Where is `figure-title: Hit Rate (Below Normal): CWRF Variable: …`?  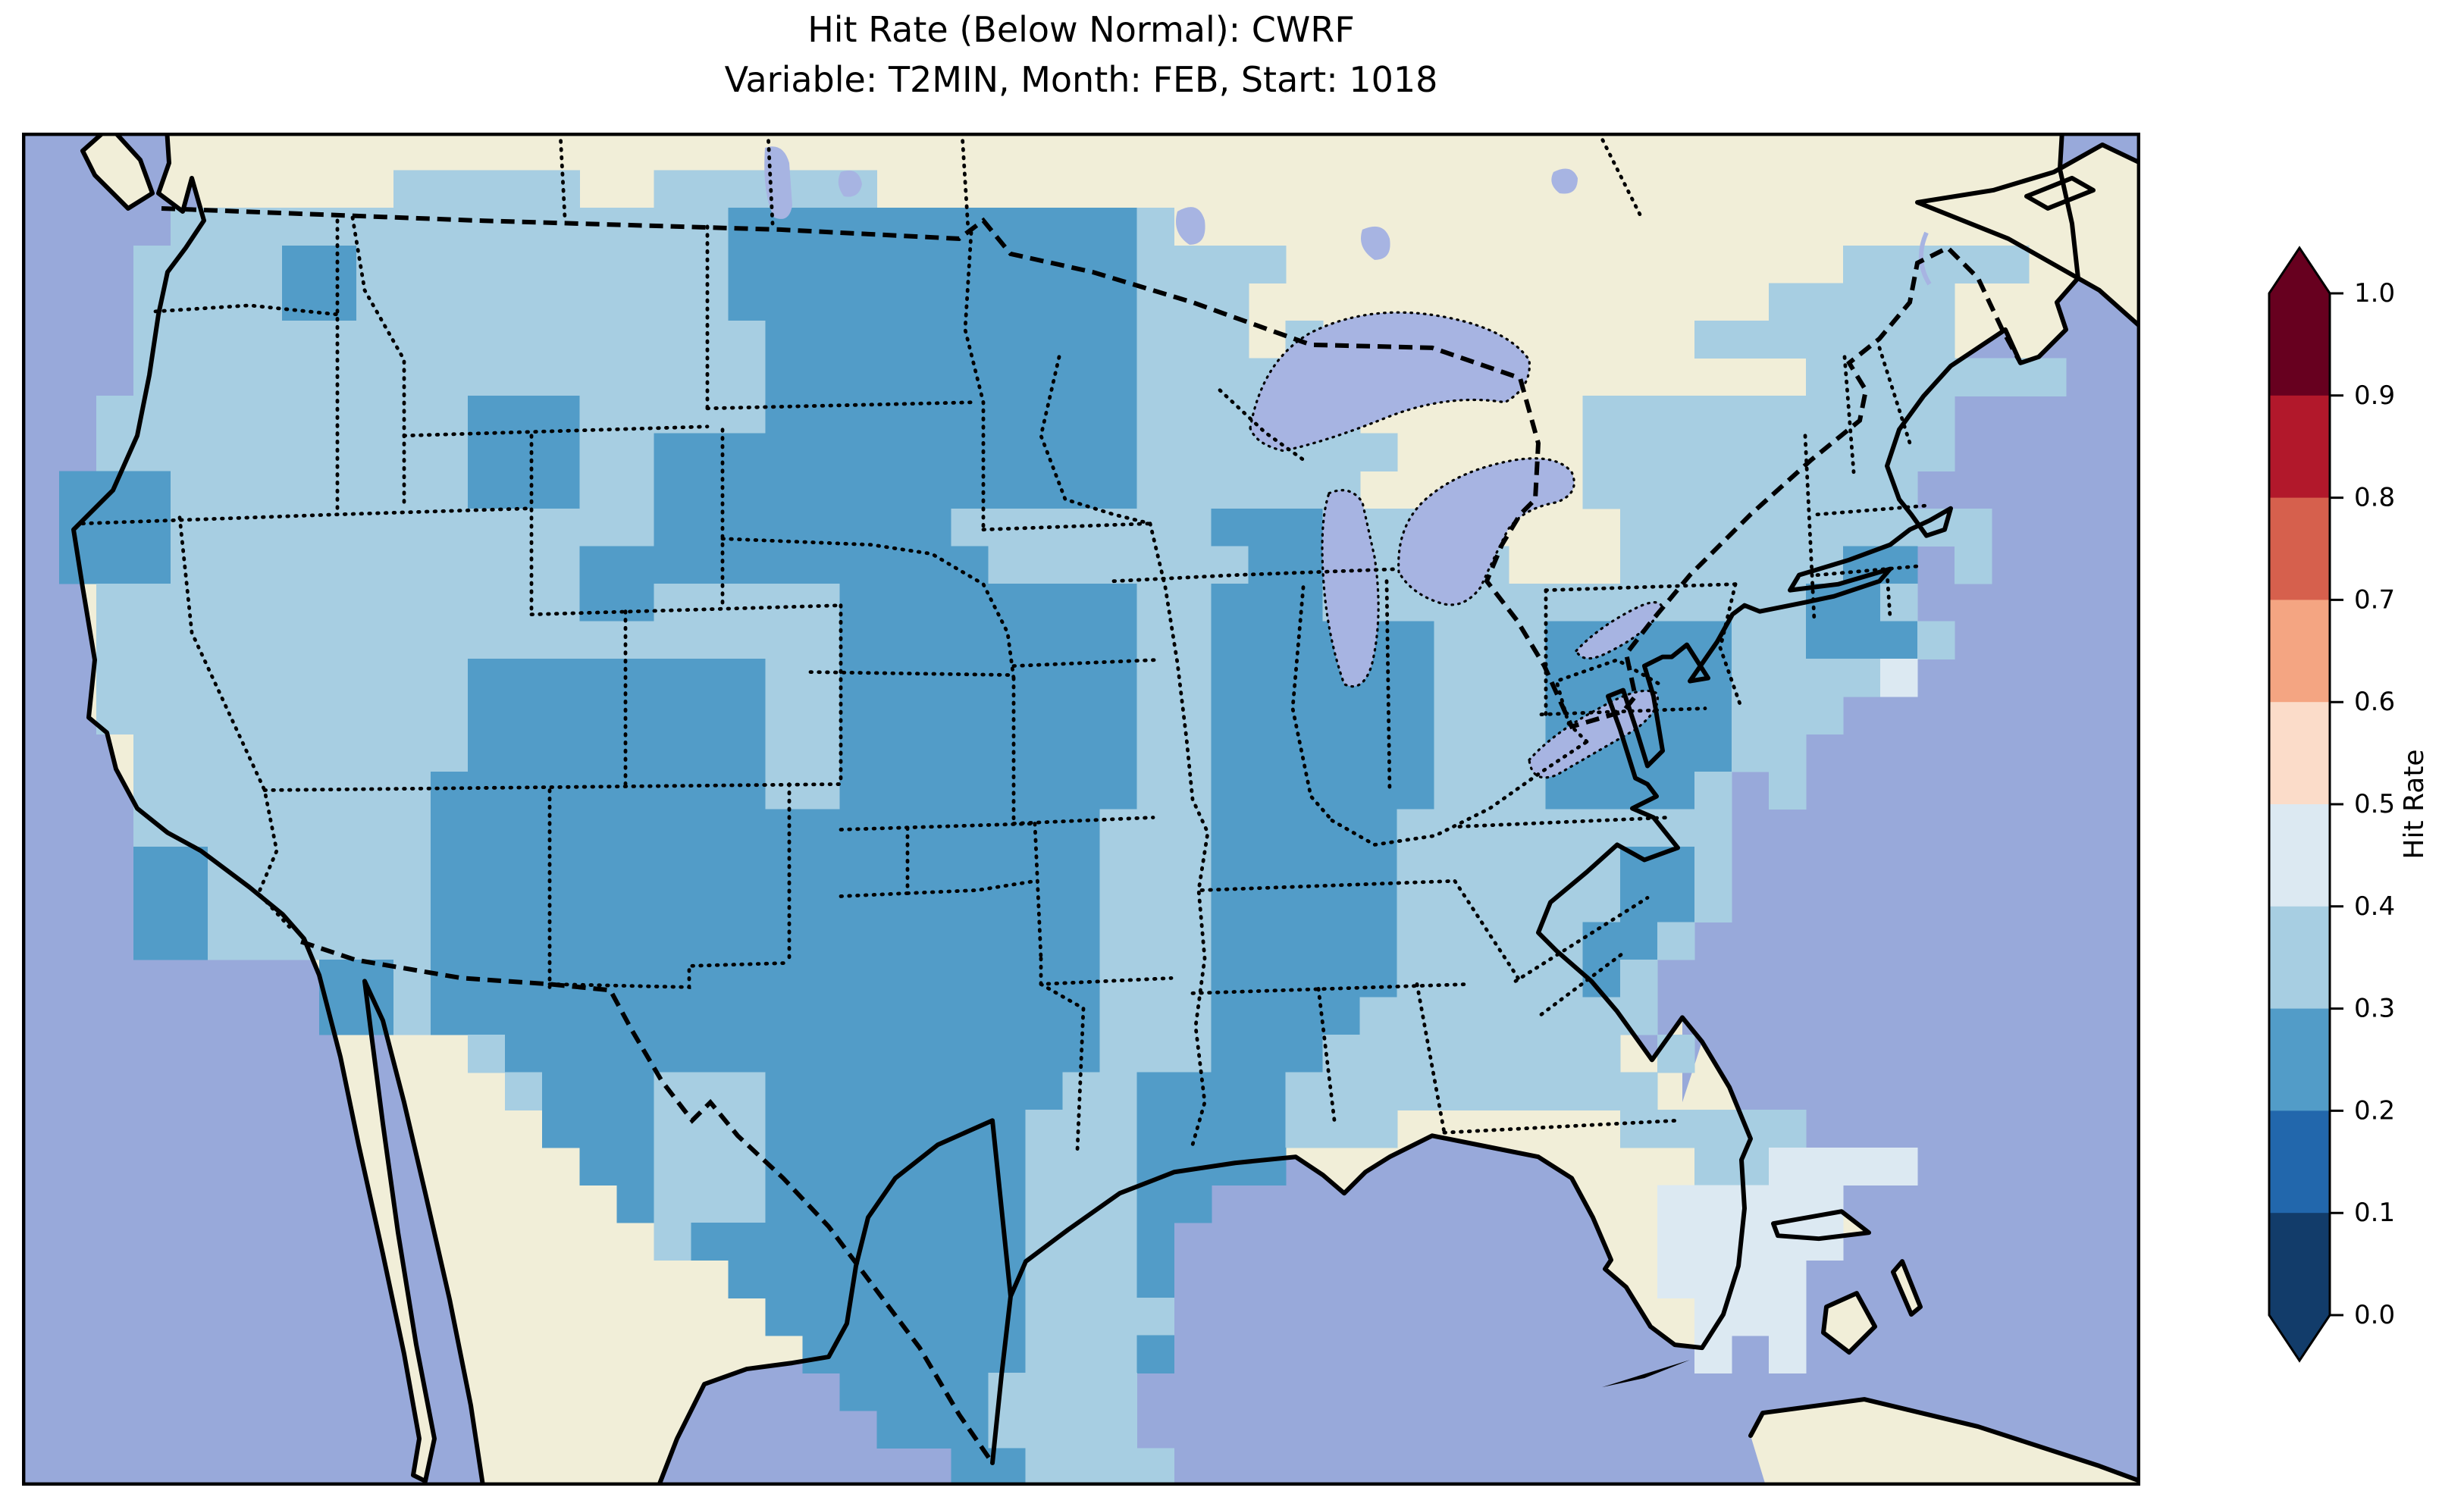
figure-title: Hit Rate (Below Normal): CWRF Variable: … is located at coordinates (1081, 55).